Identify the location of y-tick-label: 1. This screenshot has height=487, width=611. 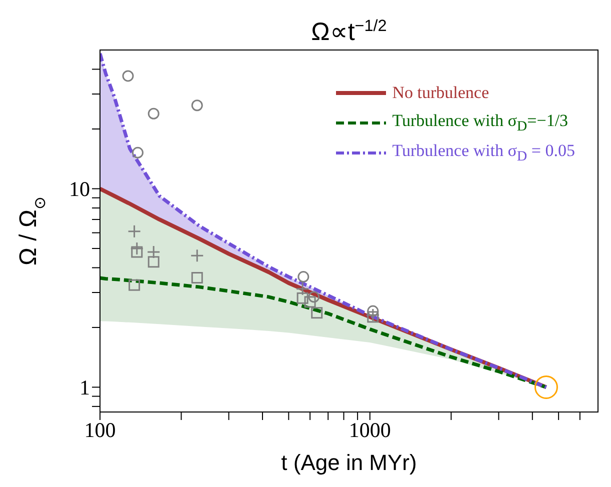
(85, 388).